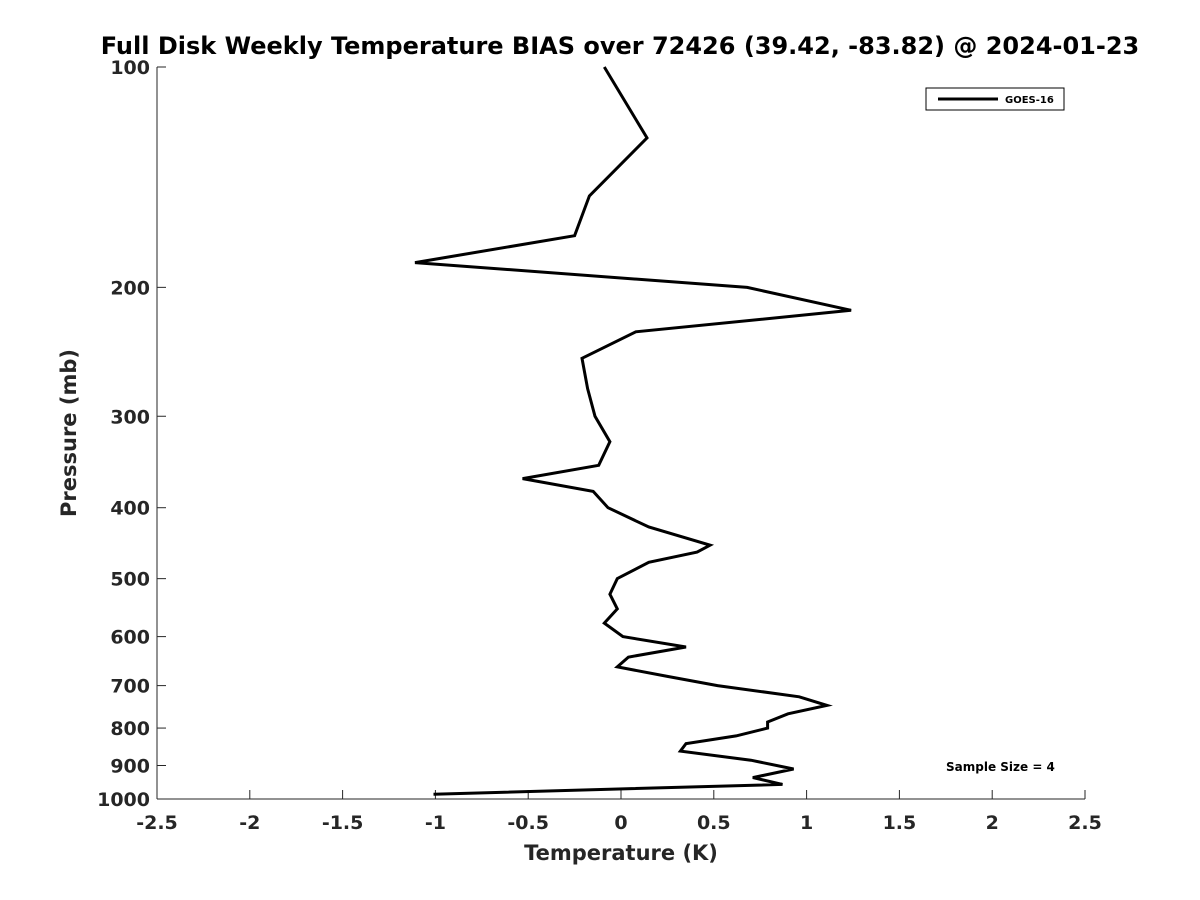 The image size is (1200, 900). Describe the element at coordinates (130, 288) in the screenshot. I see `y-tick-label: 200` at that location.